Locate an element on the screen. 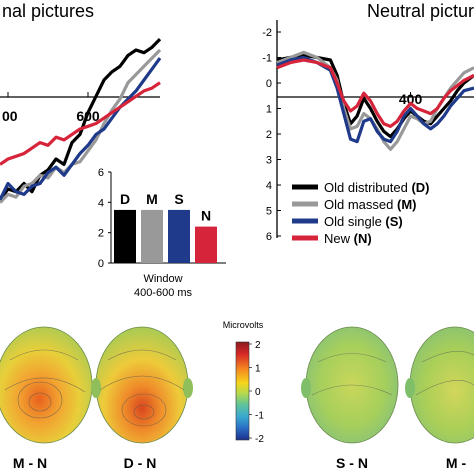 The height and width of the screenshot is (474, 474). bar-y-tick-label: 4 is located at coordinates (101, 203).